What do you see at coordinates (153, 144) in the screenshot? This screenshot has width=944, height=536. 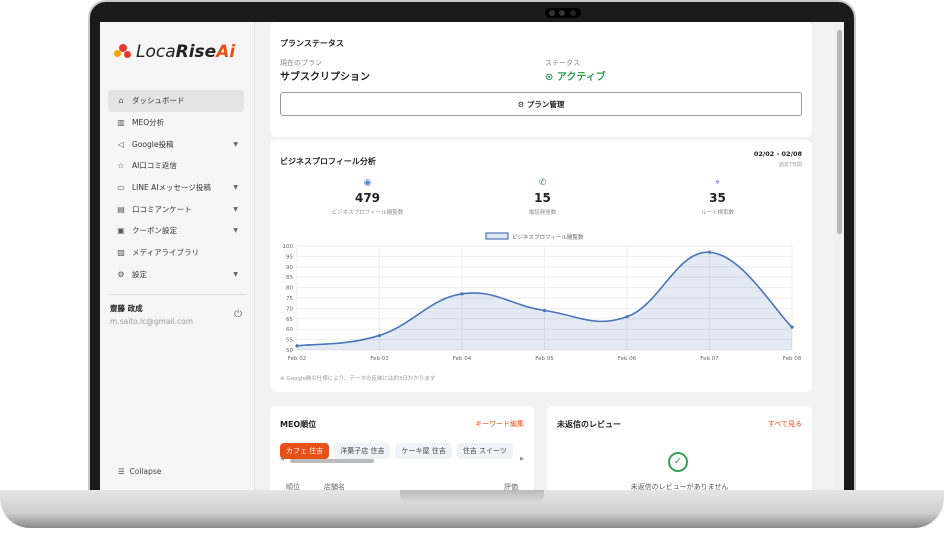 I see `sidebar-item-label: Google投稿` at bounding box center [153, 144].